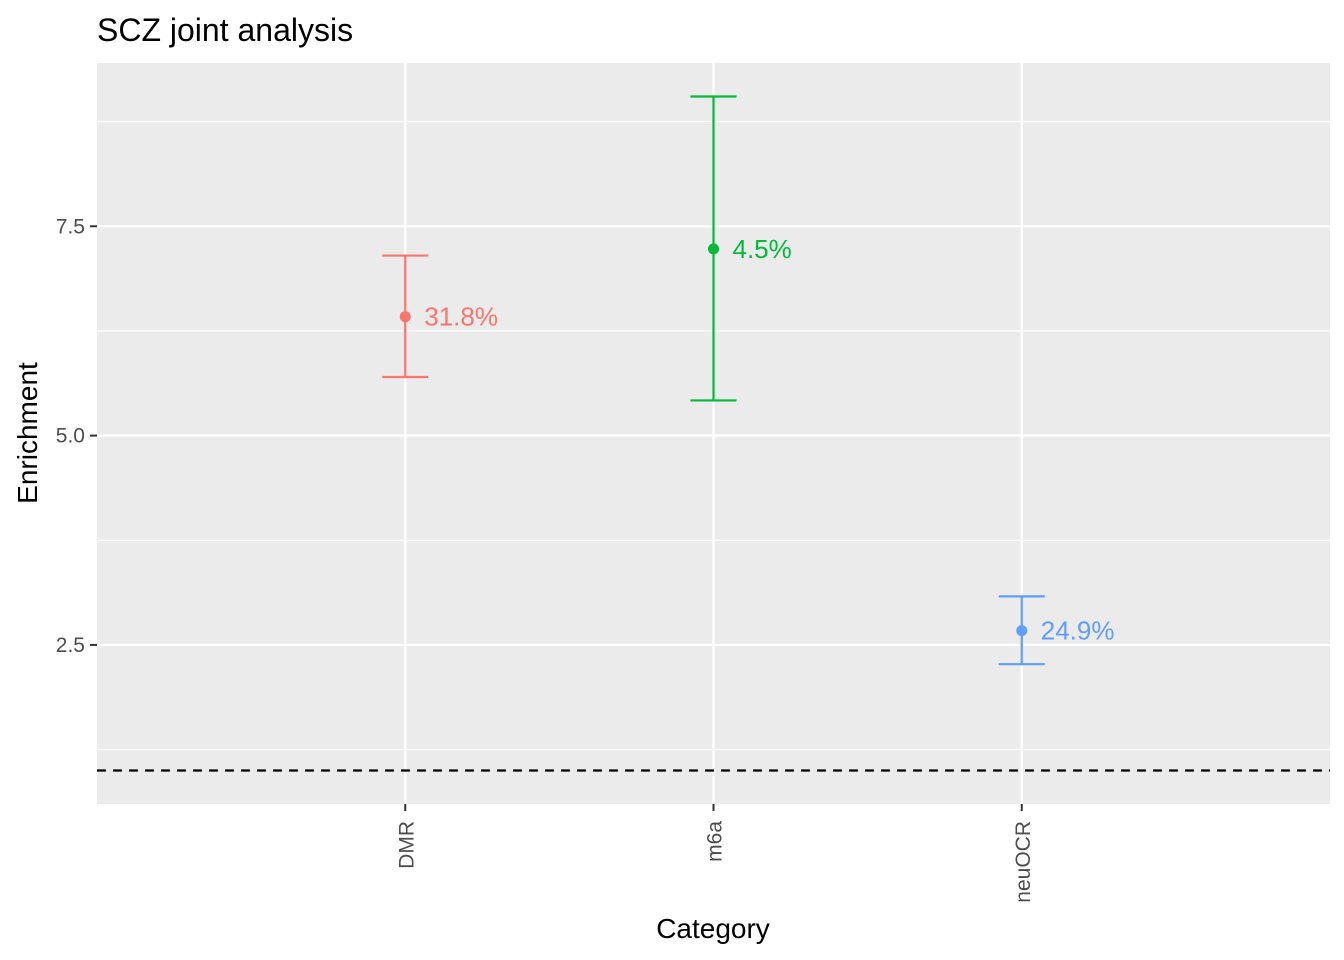 Image resolution: width=1344 pixels, height=960 pixels. I want to click on x-tick-label: neuOCR, so click(1023, 862).